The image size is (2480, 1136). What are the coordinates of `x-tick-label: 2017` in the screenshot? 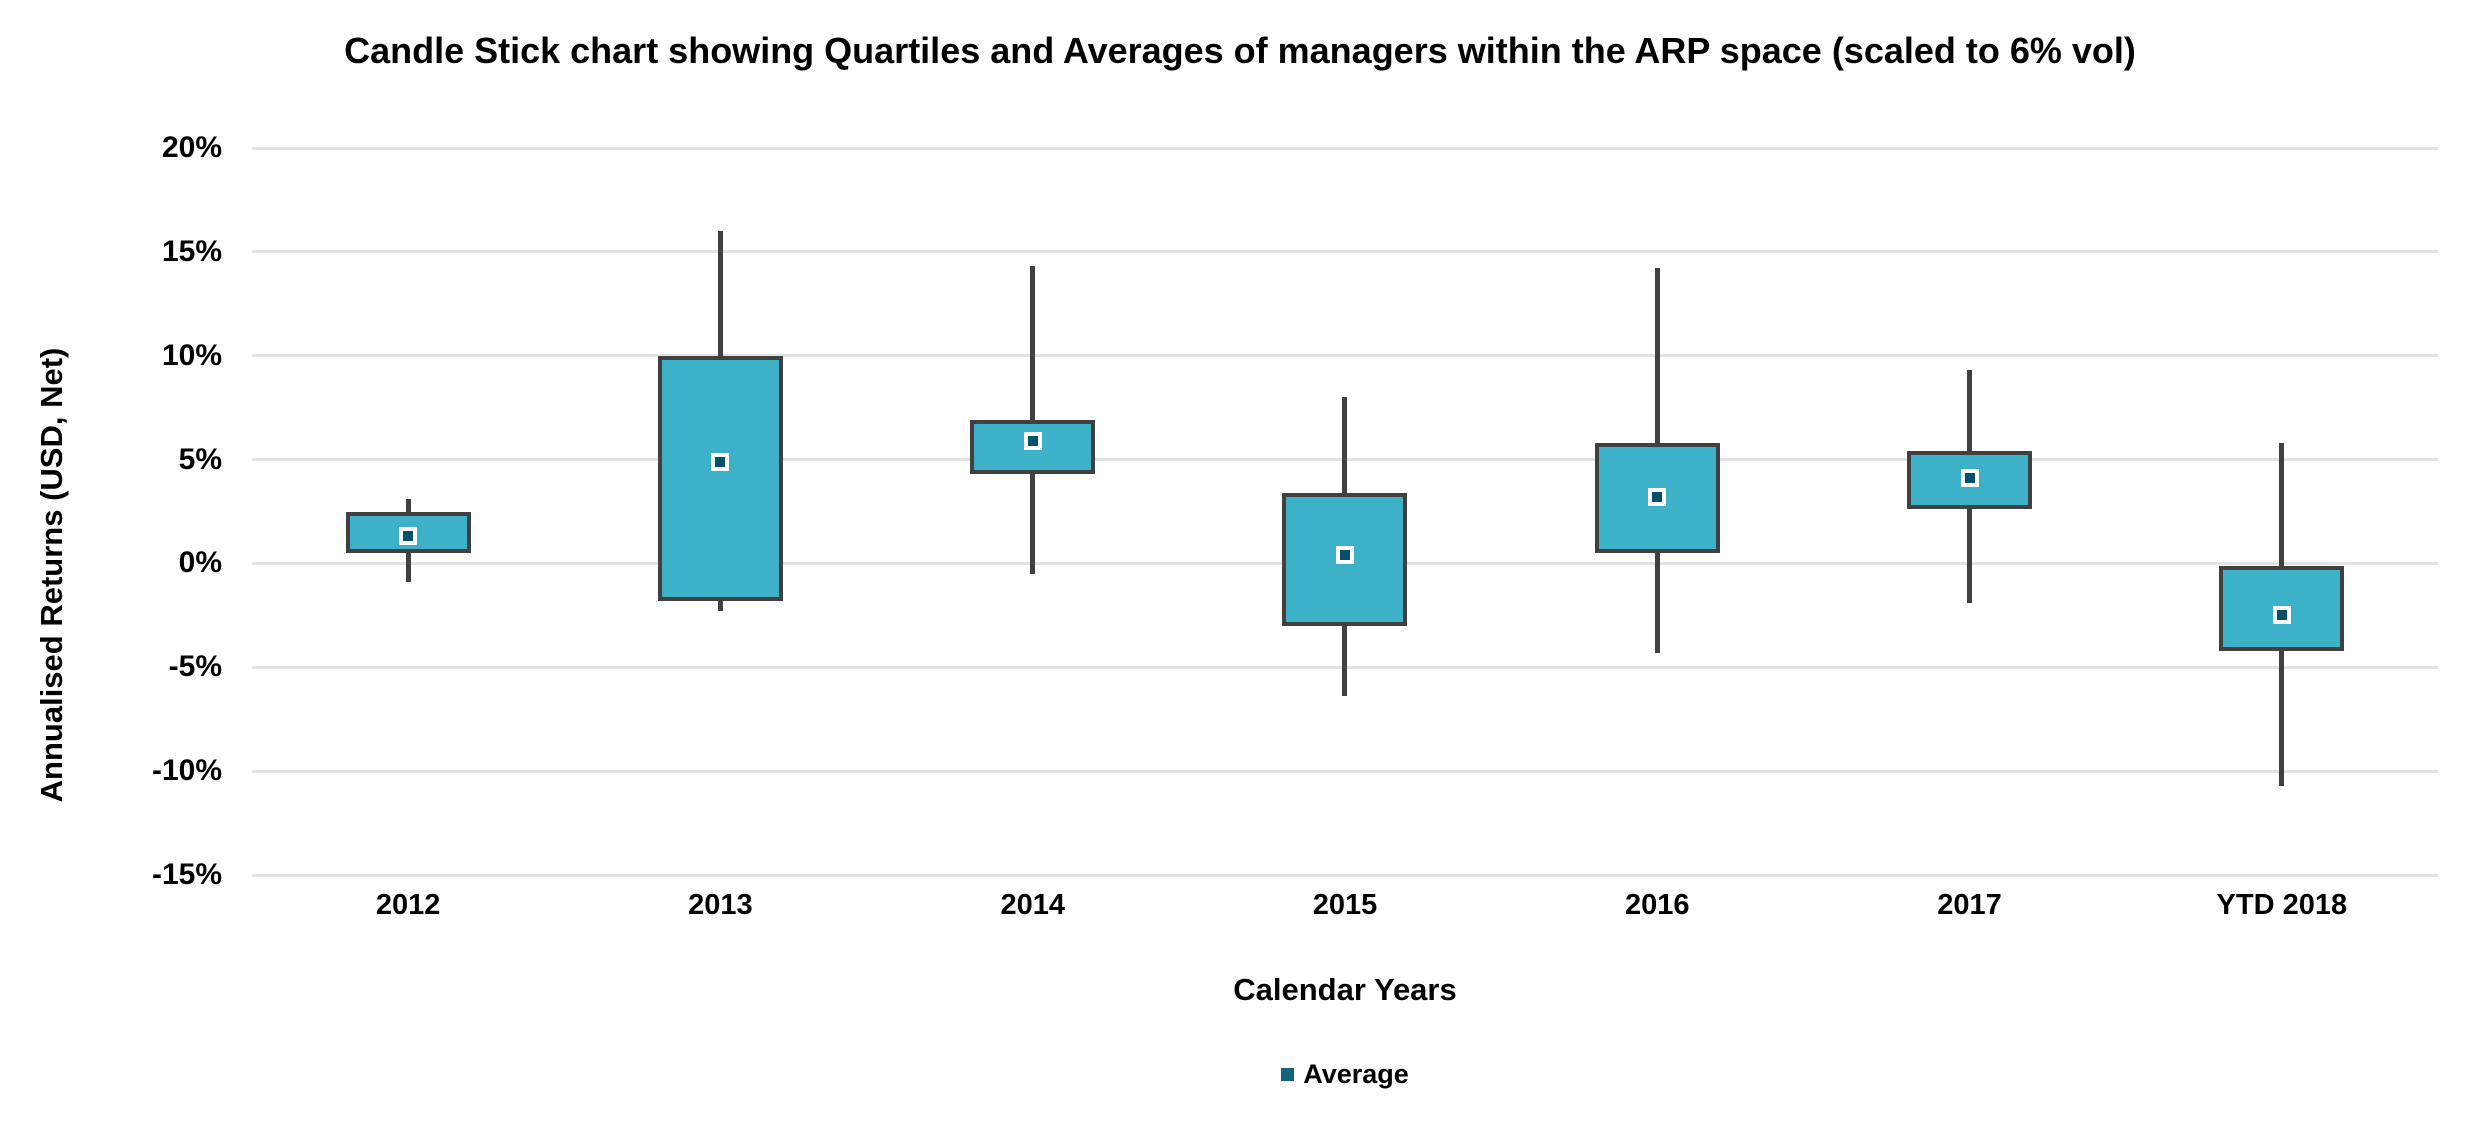 It's located at (1969, 905).